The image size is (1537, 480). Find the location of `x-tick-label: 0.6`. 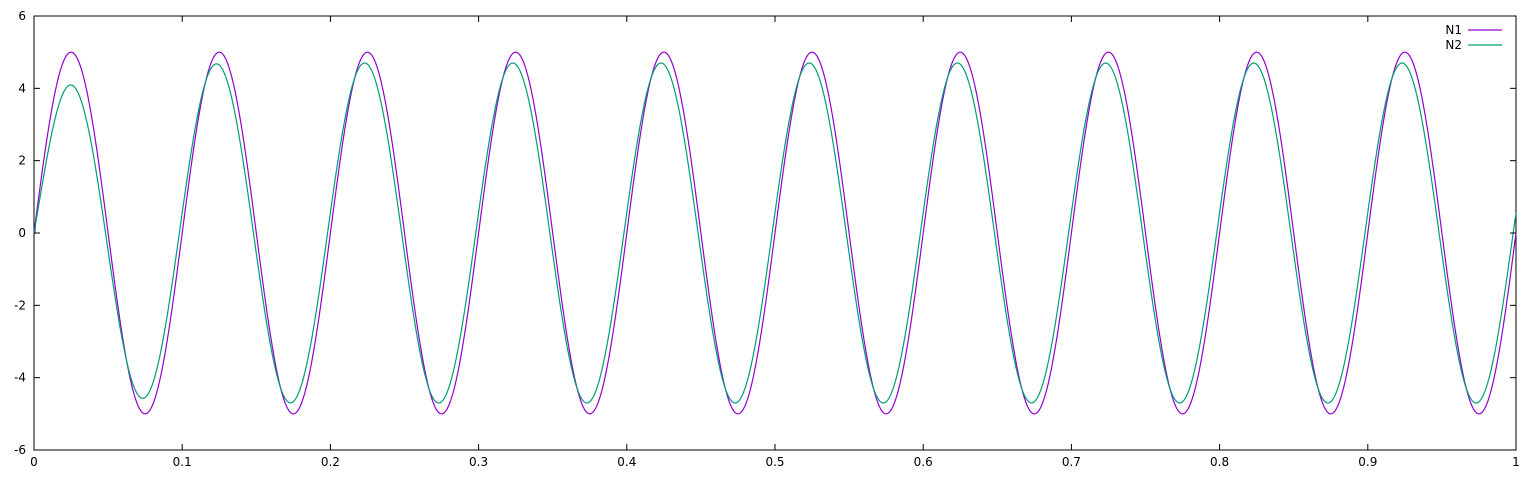

x-tick-label: 0.6 is located at coordinates (923, 462).